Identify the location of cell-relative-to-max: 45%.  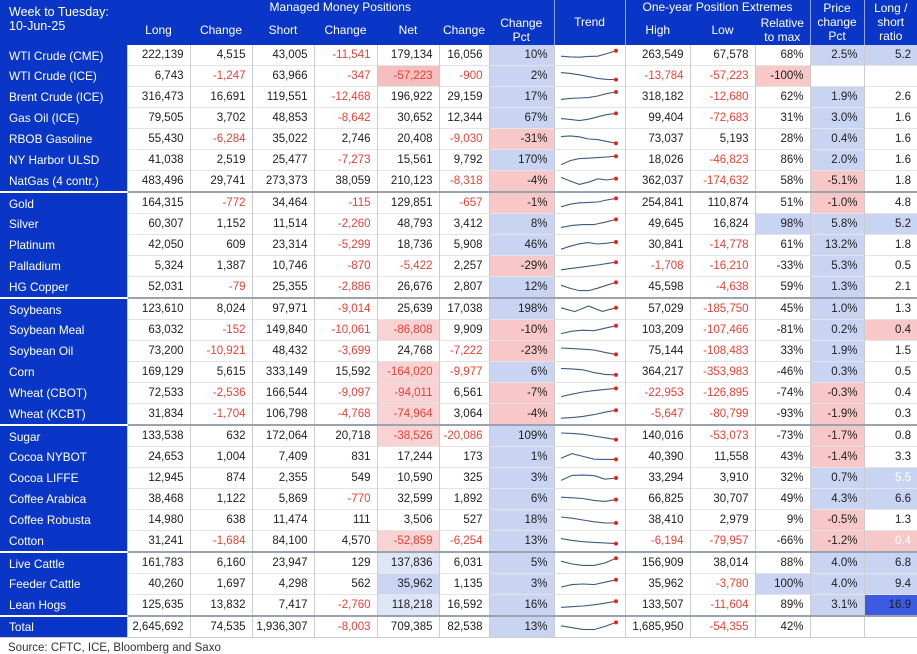
(782, 308).